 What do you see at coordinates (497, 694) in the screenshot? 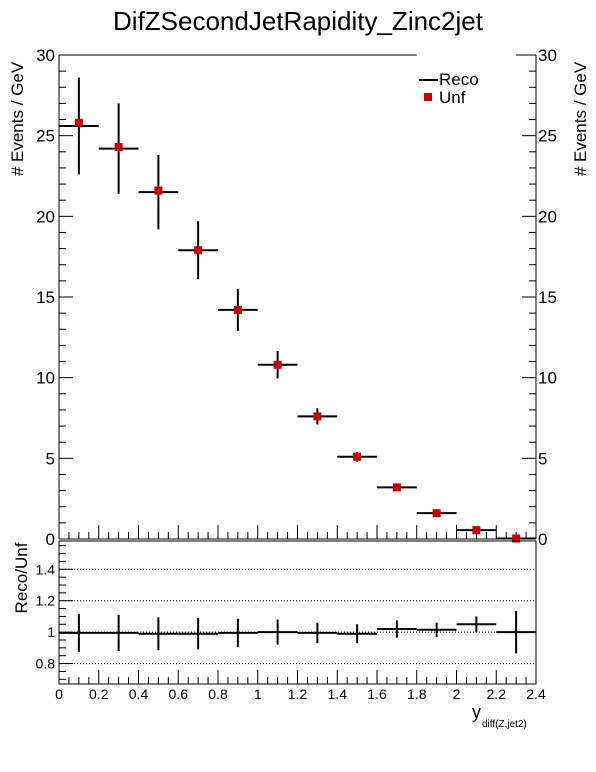
I see `ratio-xtick-label: 2.2` at bounding box center [497, 694].